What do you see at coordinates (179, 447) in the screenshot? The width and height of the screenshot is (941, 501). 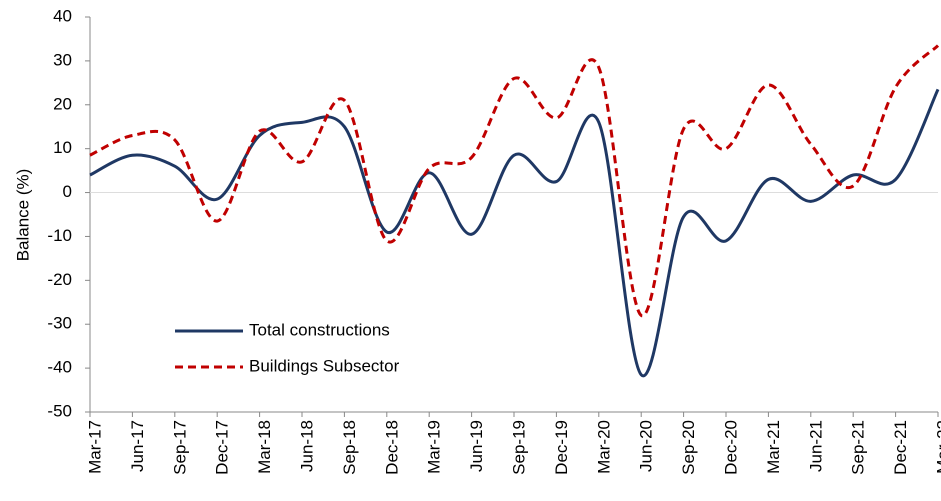 I see `x-tick-label: Sep-17` at bounding box center [179, 447].